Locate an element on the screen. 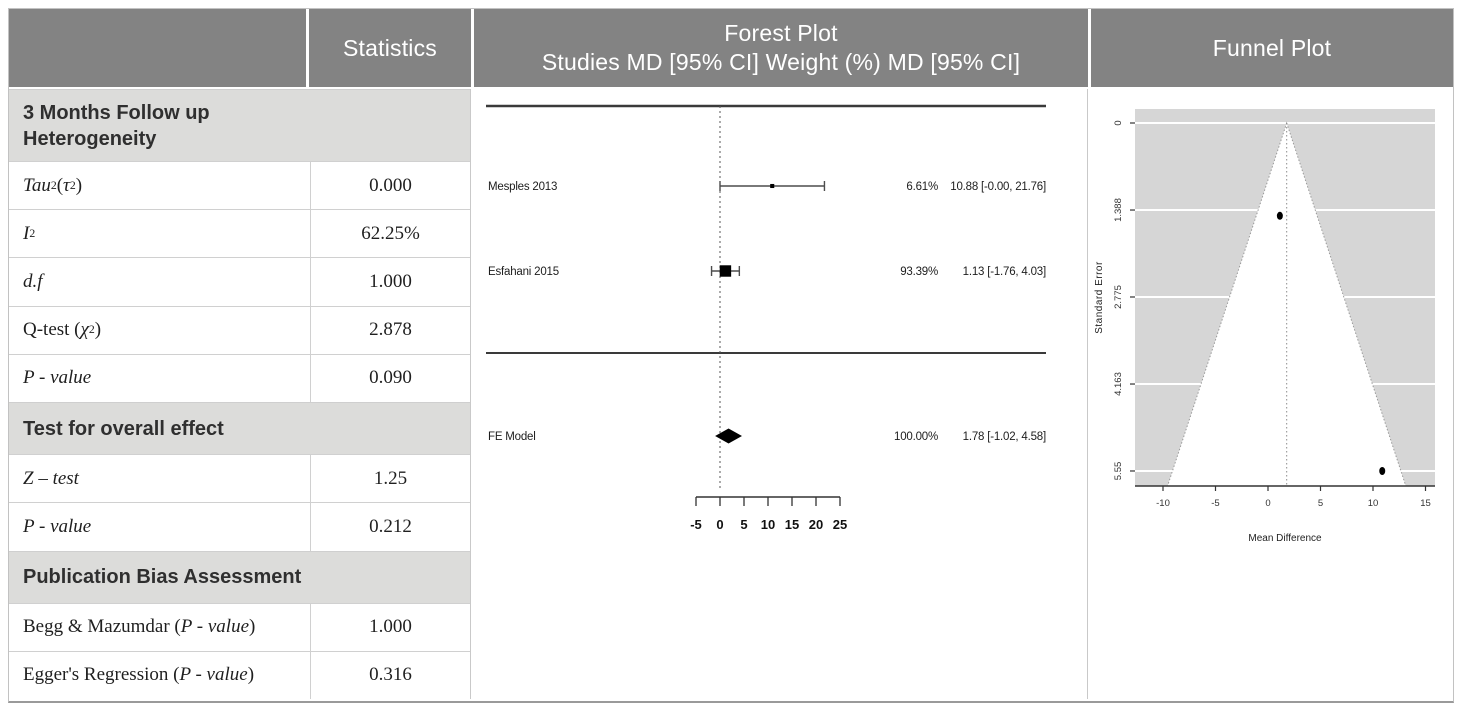  funnel-y-axis-title: Standard Error is located at coordinates (1099, 297).